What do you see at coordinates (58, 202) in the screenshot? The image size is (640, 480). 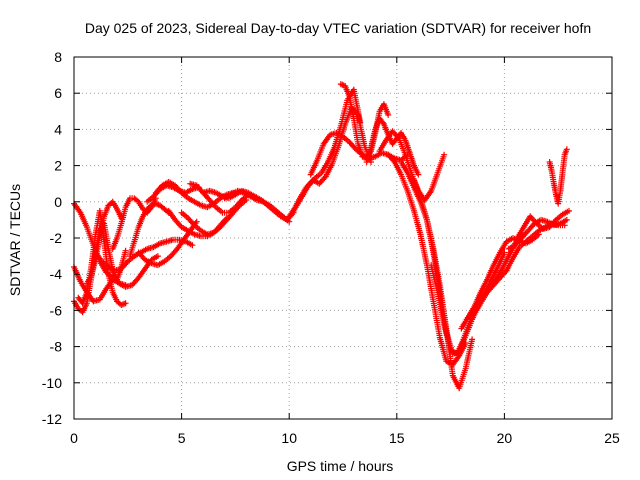 I see `y-tick-label: 0` at bounding box center [58, 202].